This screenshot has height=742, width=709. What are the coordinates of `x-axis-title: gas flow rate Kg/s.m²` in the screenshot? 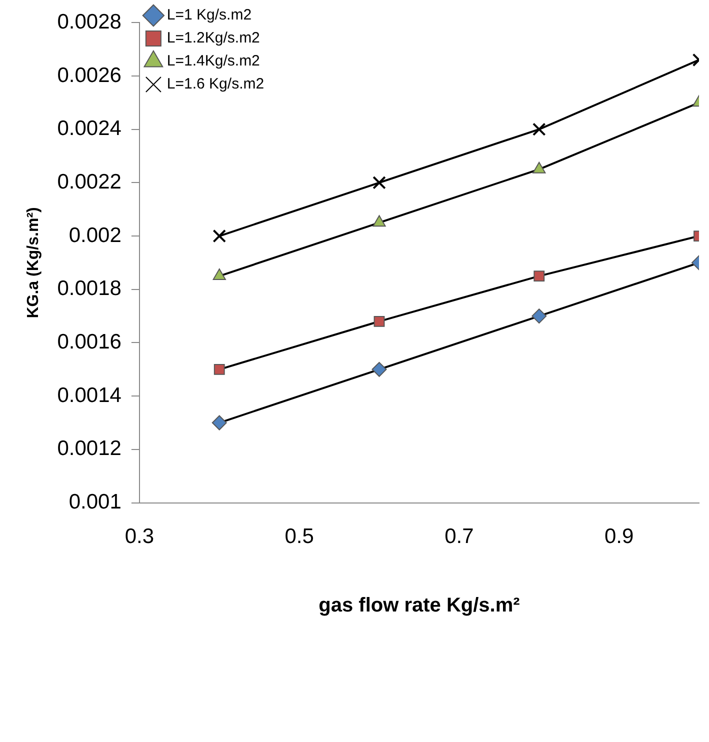 It's located at (419, 605).